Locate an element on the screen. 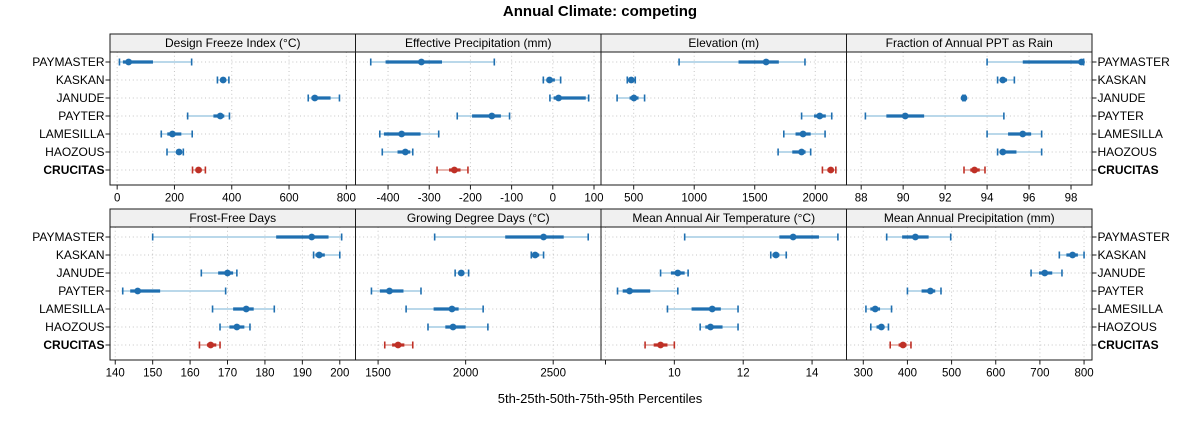 This screenshot has height=425, width=1200. x-tick-label: 0 is located at coordinates (117, 199).